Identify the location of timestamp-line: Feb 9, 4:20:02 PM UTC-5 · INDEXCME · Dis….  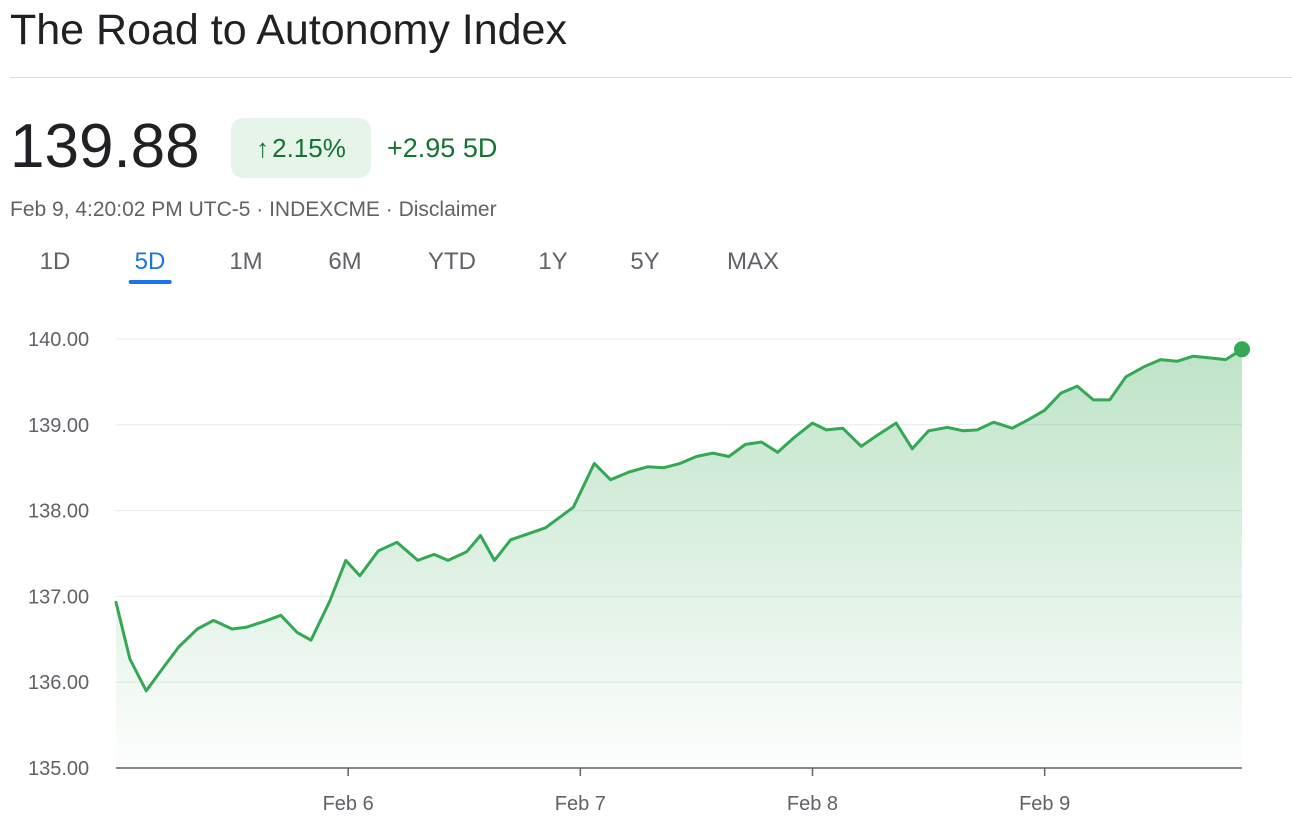
(253, 209).